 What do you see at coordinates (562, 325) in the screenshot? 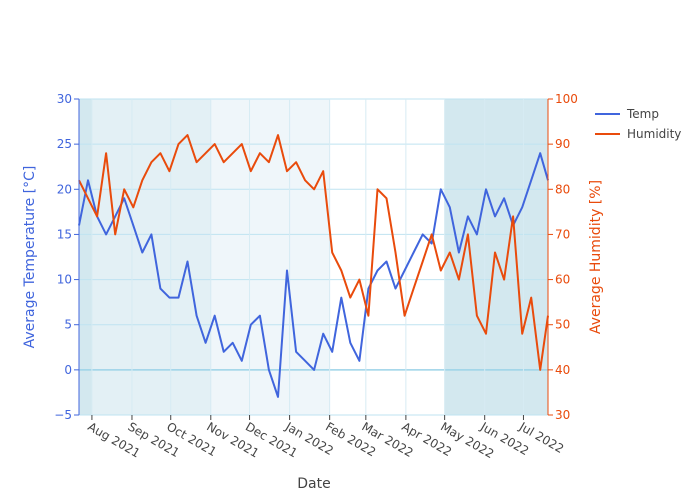
I see `y-right-tick-label-2: 50` at bounding box center [562, 325].